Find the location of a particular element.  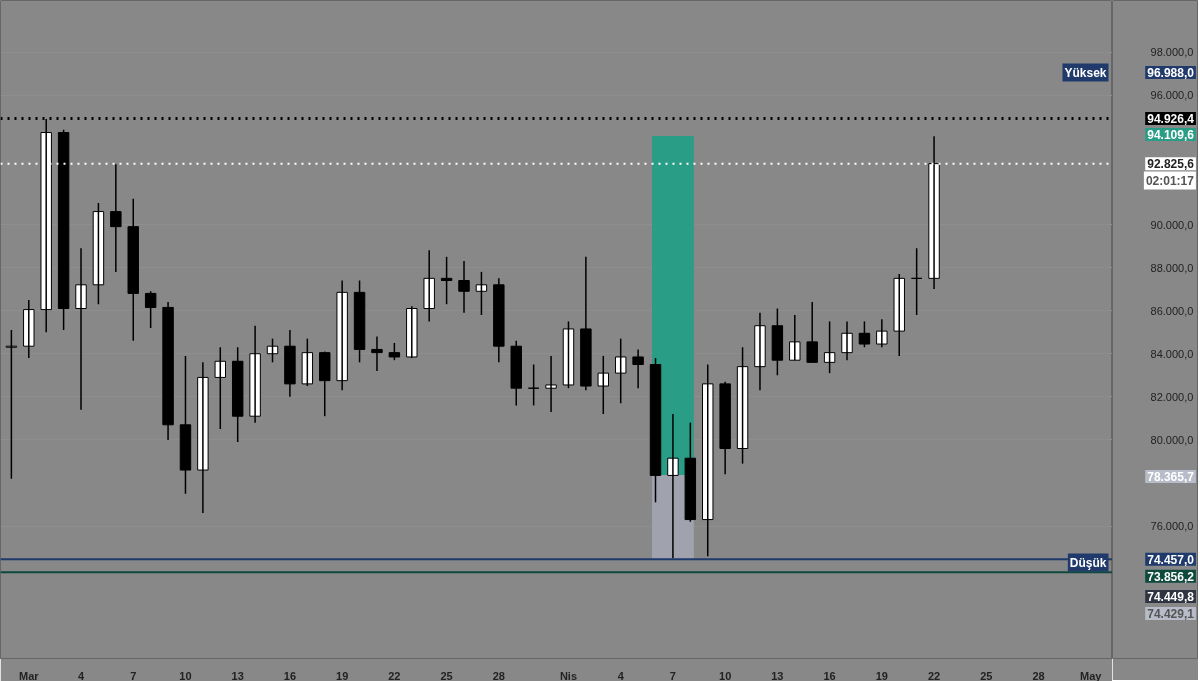

ref-line-label: 74.457,0 is located at coordinates (1171, 559).